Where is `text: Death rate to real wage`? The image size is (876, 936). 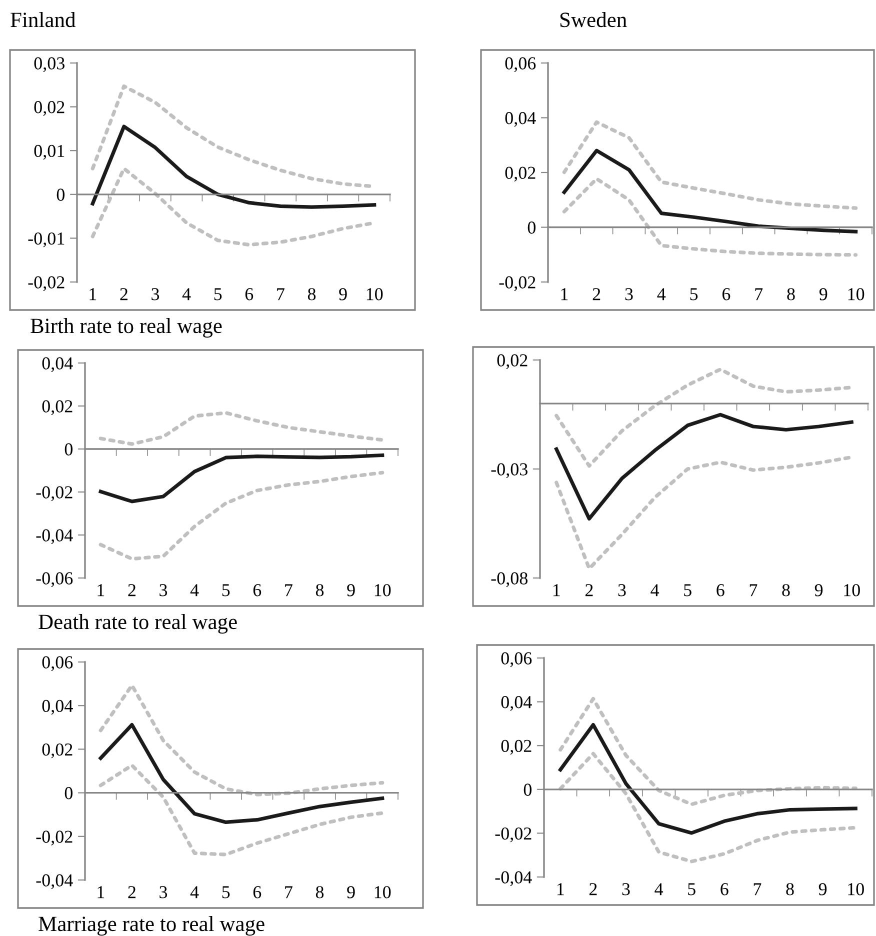 text: Death rate to real wage is located at coordinates (137, 624).